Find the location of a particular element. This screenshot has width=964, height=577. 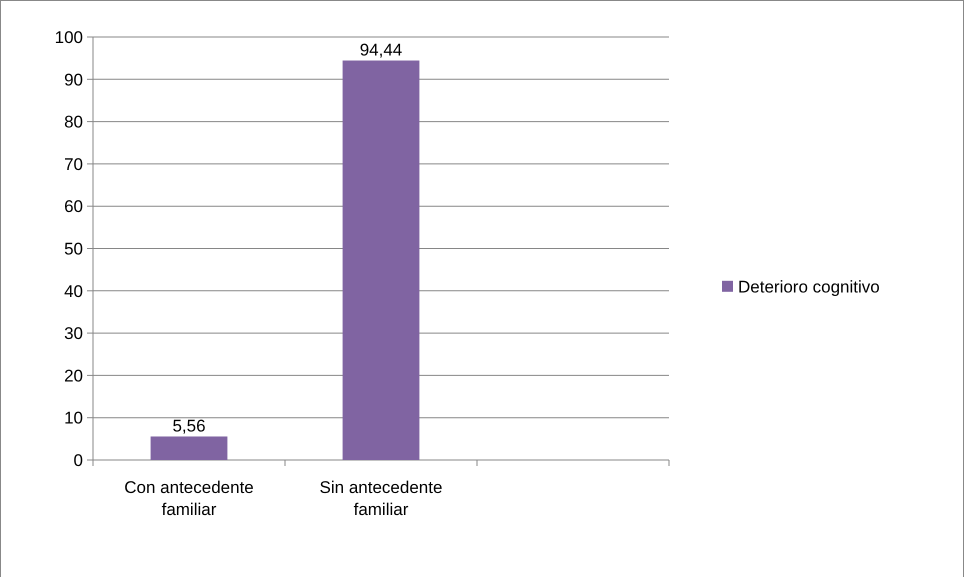

y-tick-label: 10 is located at coordinates (73, 418).